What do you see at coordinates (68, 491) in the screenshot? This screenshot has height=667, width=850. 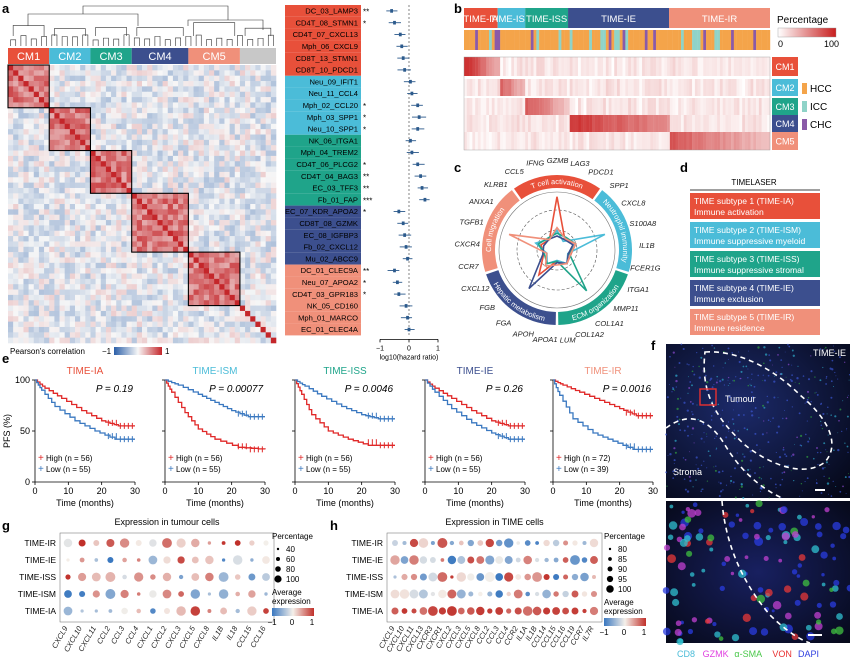 I see `km-xtick-label: 10` at bounding box center [68, 491].